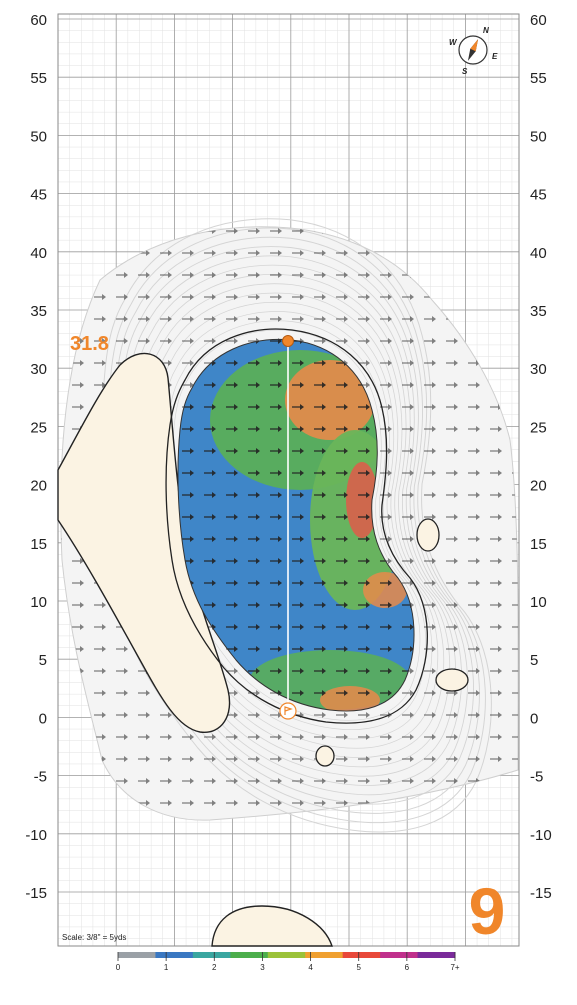 The width and height of the screenshot is (577, 1005). Describe the element at coordinates (288, 341) in the screenshot. I see `pin-marker` at that location.